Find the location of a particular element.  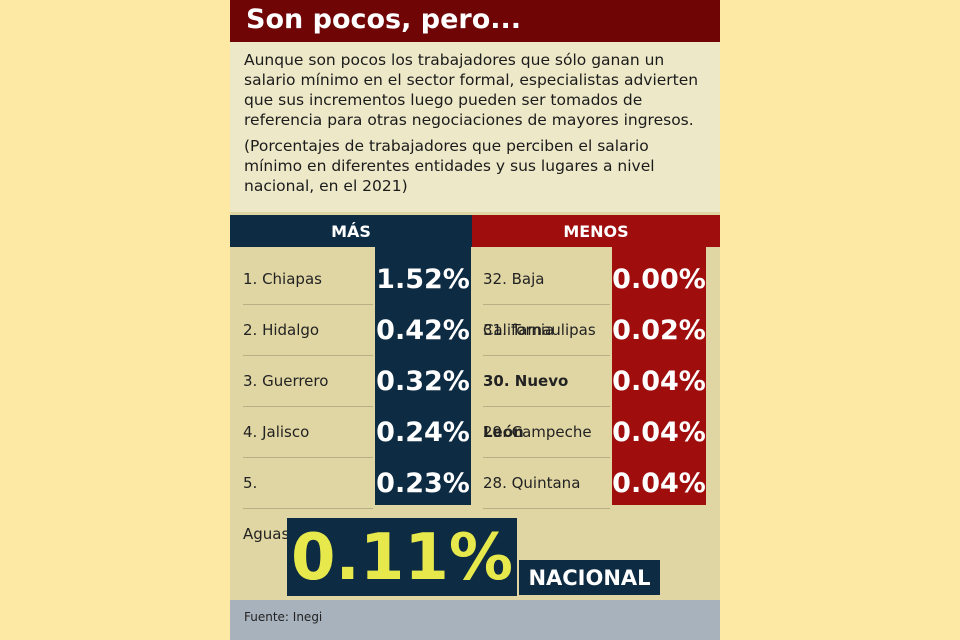

left-value: 0.24% is located at coordinates (423, 432).